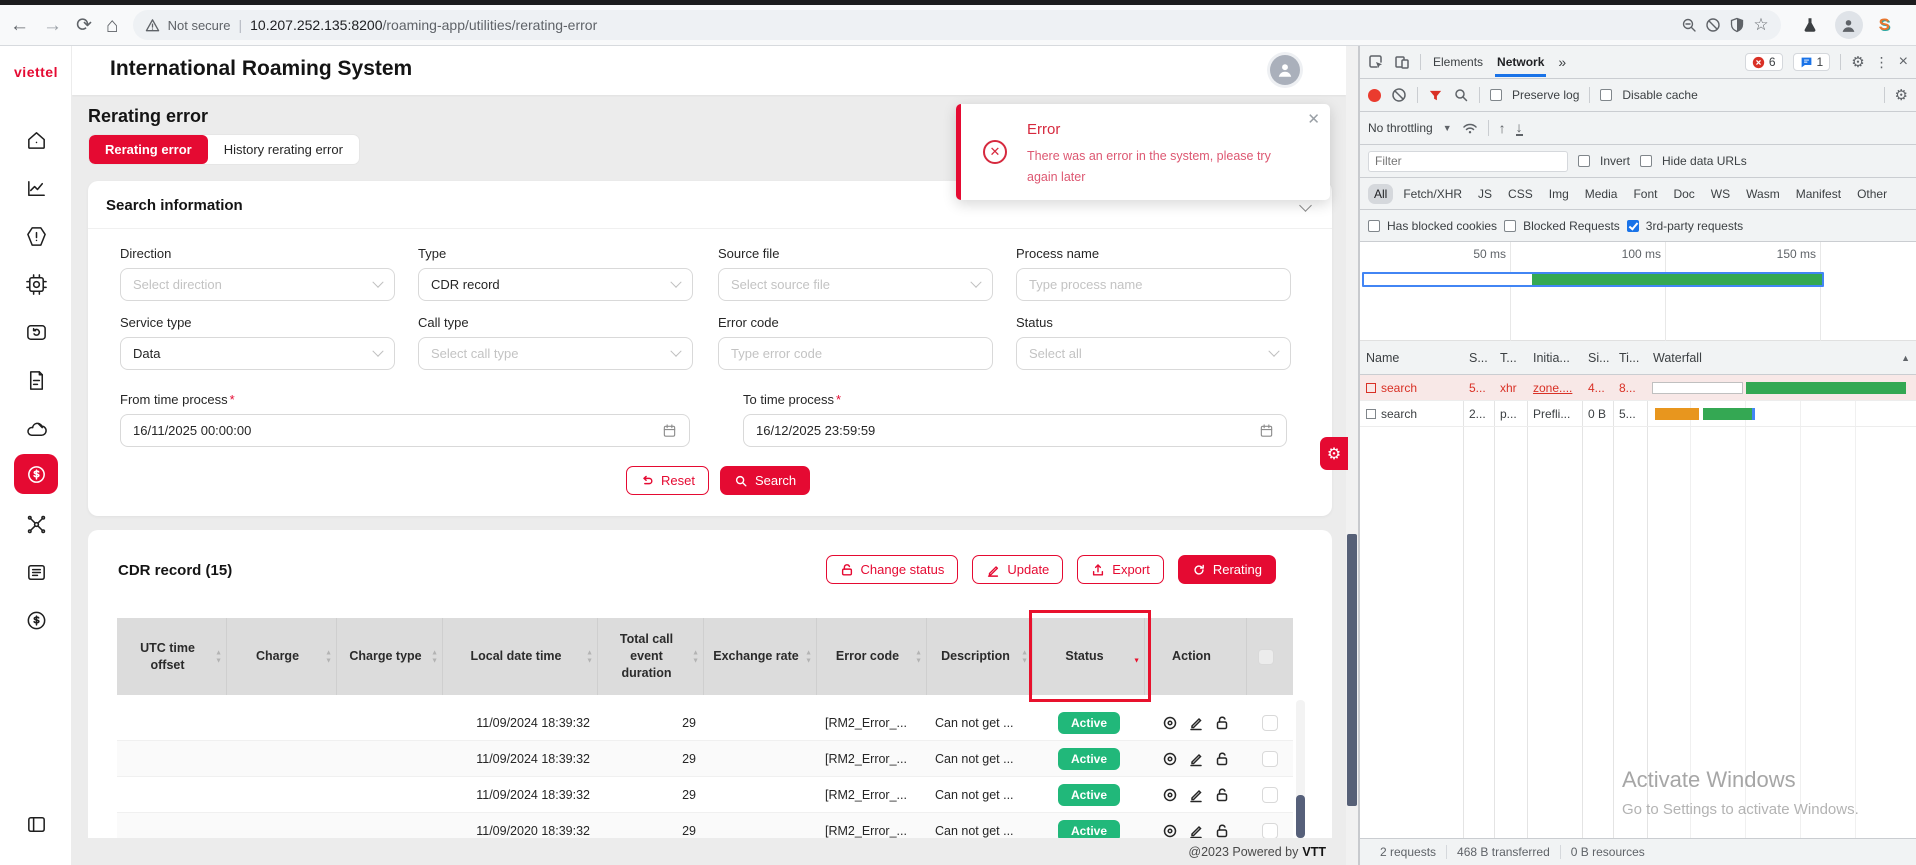 The width and height of the screenshot is (1916, 865). I want to click on col-status: Status▲▼, so click(1089, 656).